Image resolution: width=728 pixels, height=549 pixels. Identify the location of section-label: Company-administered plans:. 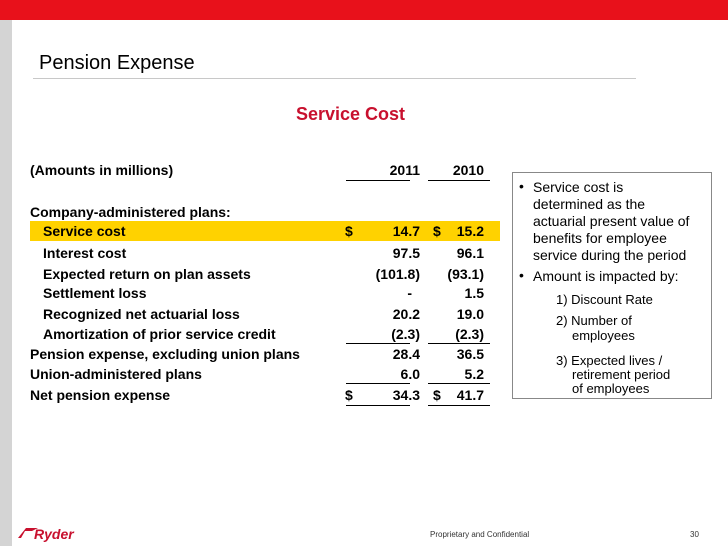
(130, 212).